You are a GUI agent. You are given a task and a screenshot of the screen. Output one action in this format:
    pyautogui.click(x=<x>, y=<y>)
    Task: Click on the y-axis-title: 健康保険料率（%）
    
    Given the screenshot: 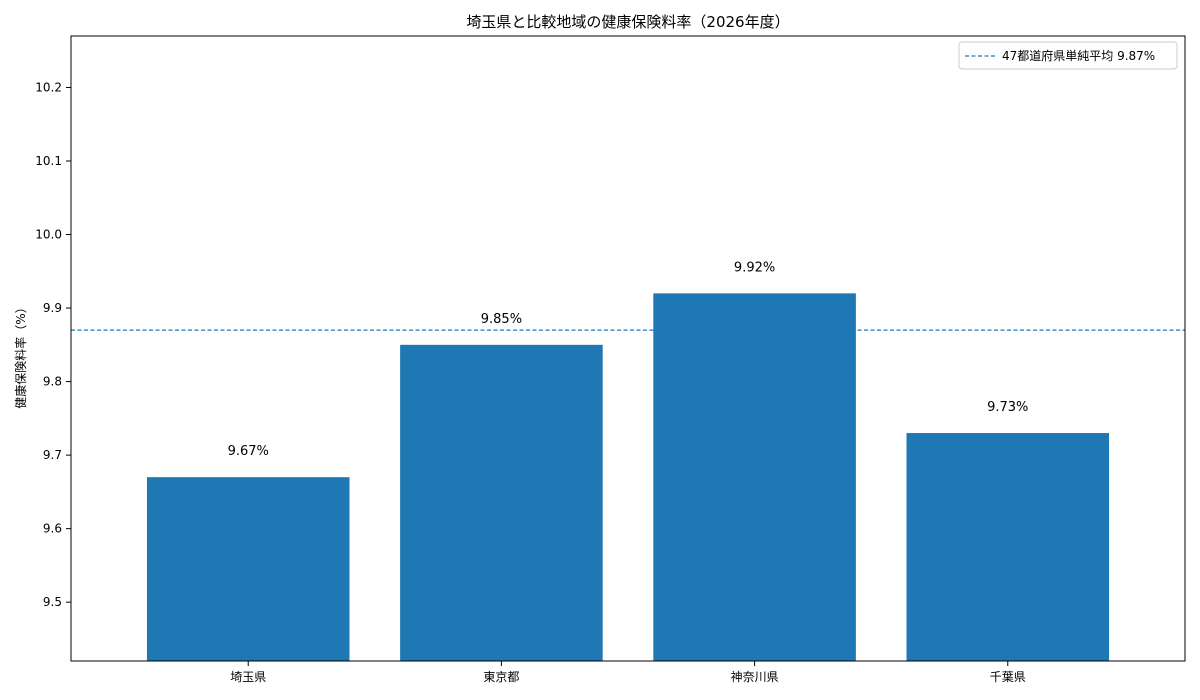 What is the action you would take?
    pyautogui.click(x=20, y=354)
    